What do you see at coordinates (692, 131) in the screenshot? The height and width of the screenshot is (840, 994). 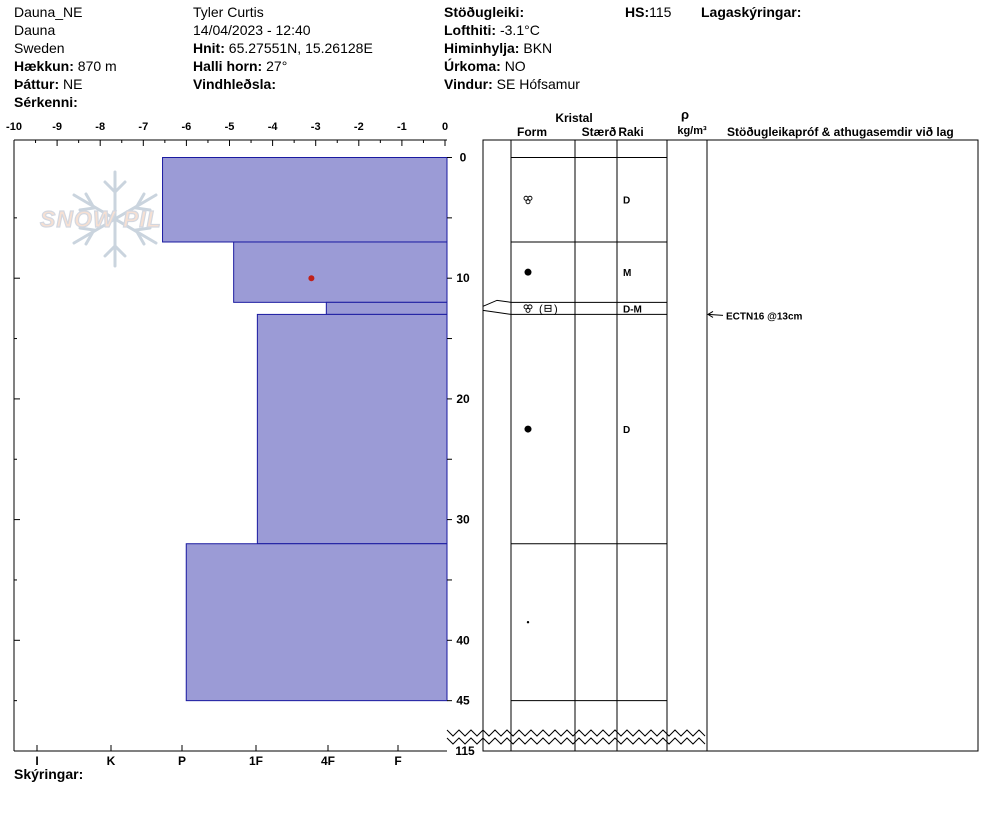 I see `density-unit-header: kg/m³` at bounding box center [692, 131].